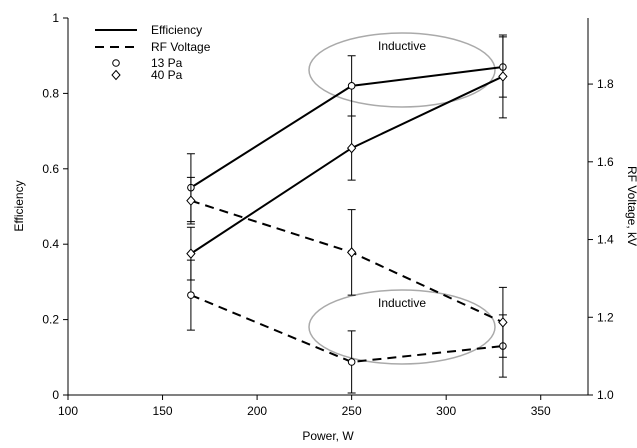 The width and height of the screenshot is (637, 448). Describe the element at coordinates (50, 93) in the screenshot. I see `y-tick-label: 0.8` at that location.